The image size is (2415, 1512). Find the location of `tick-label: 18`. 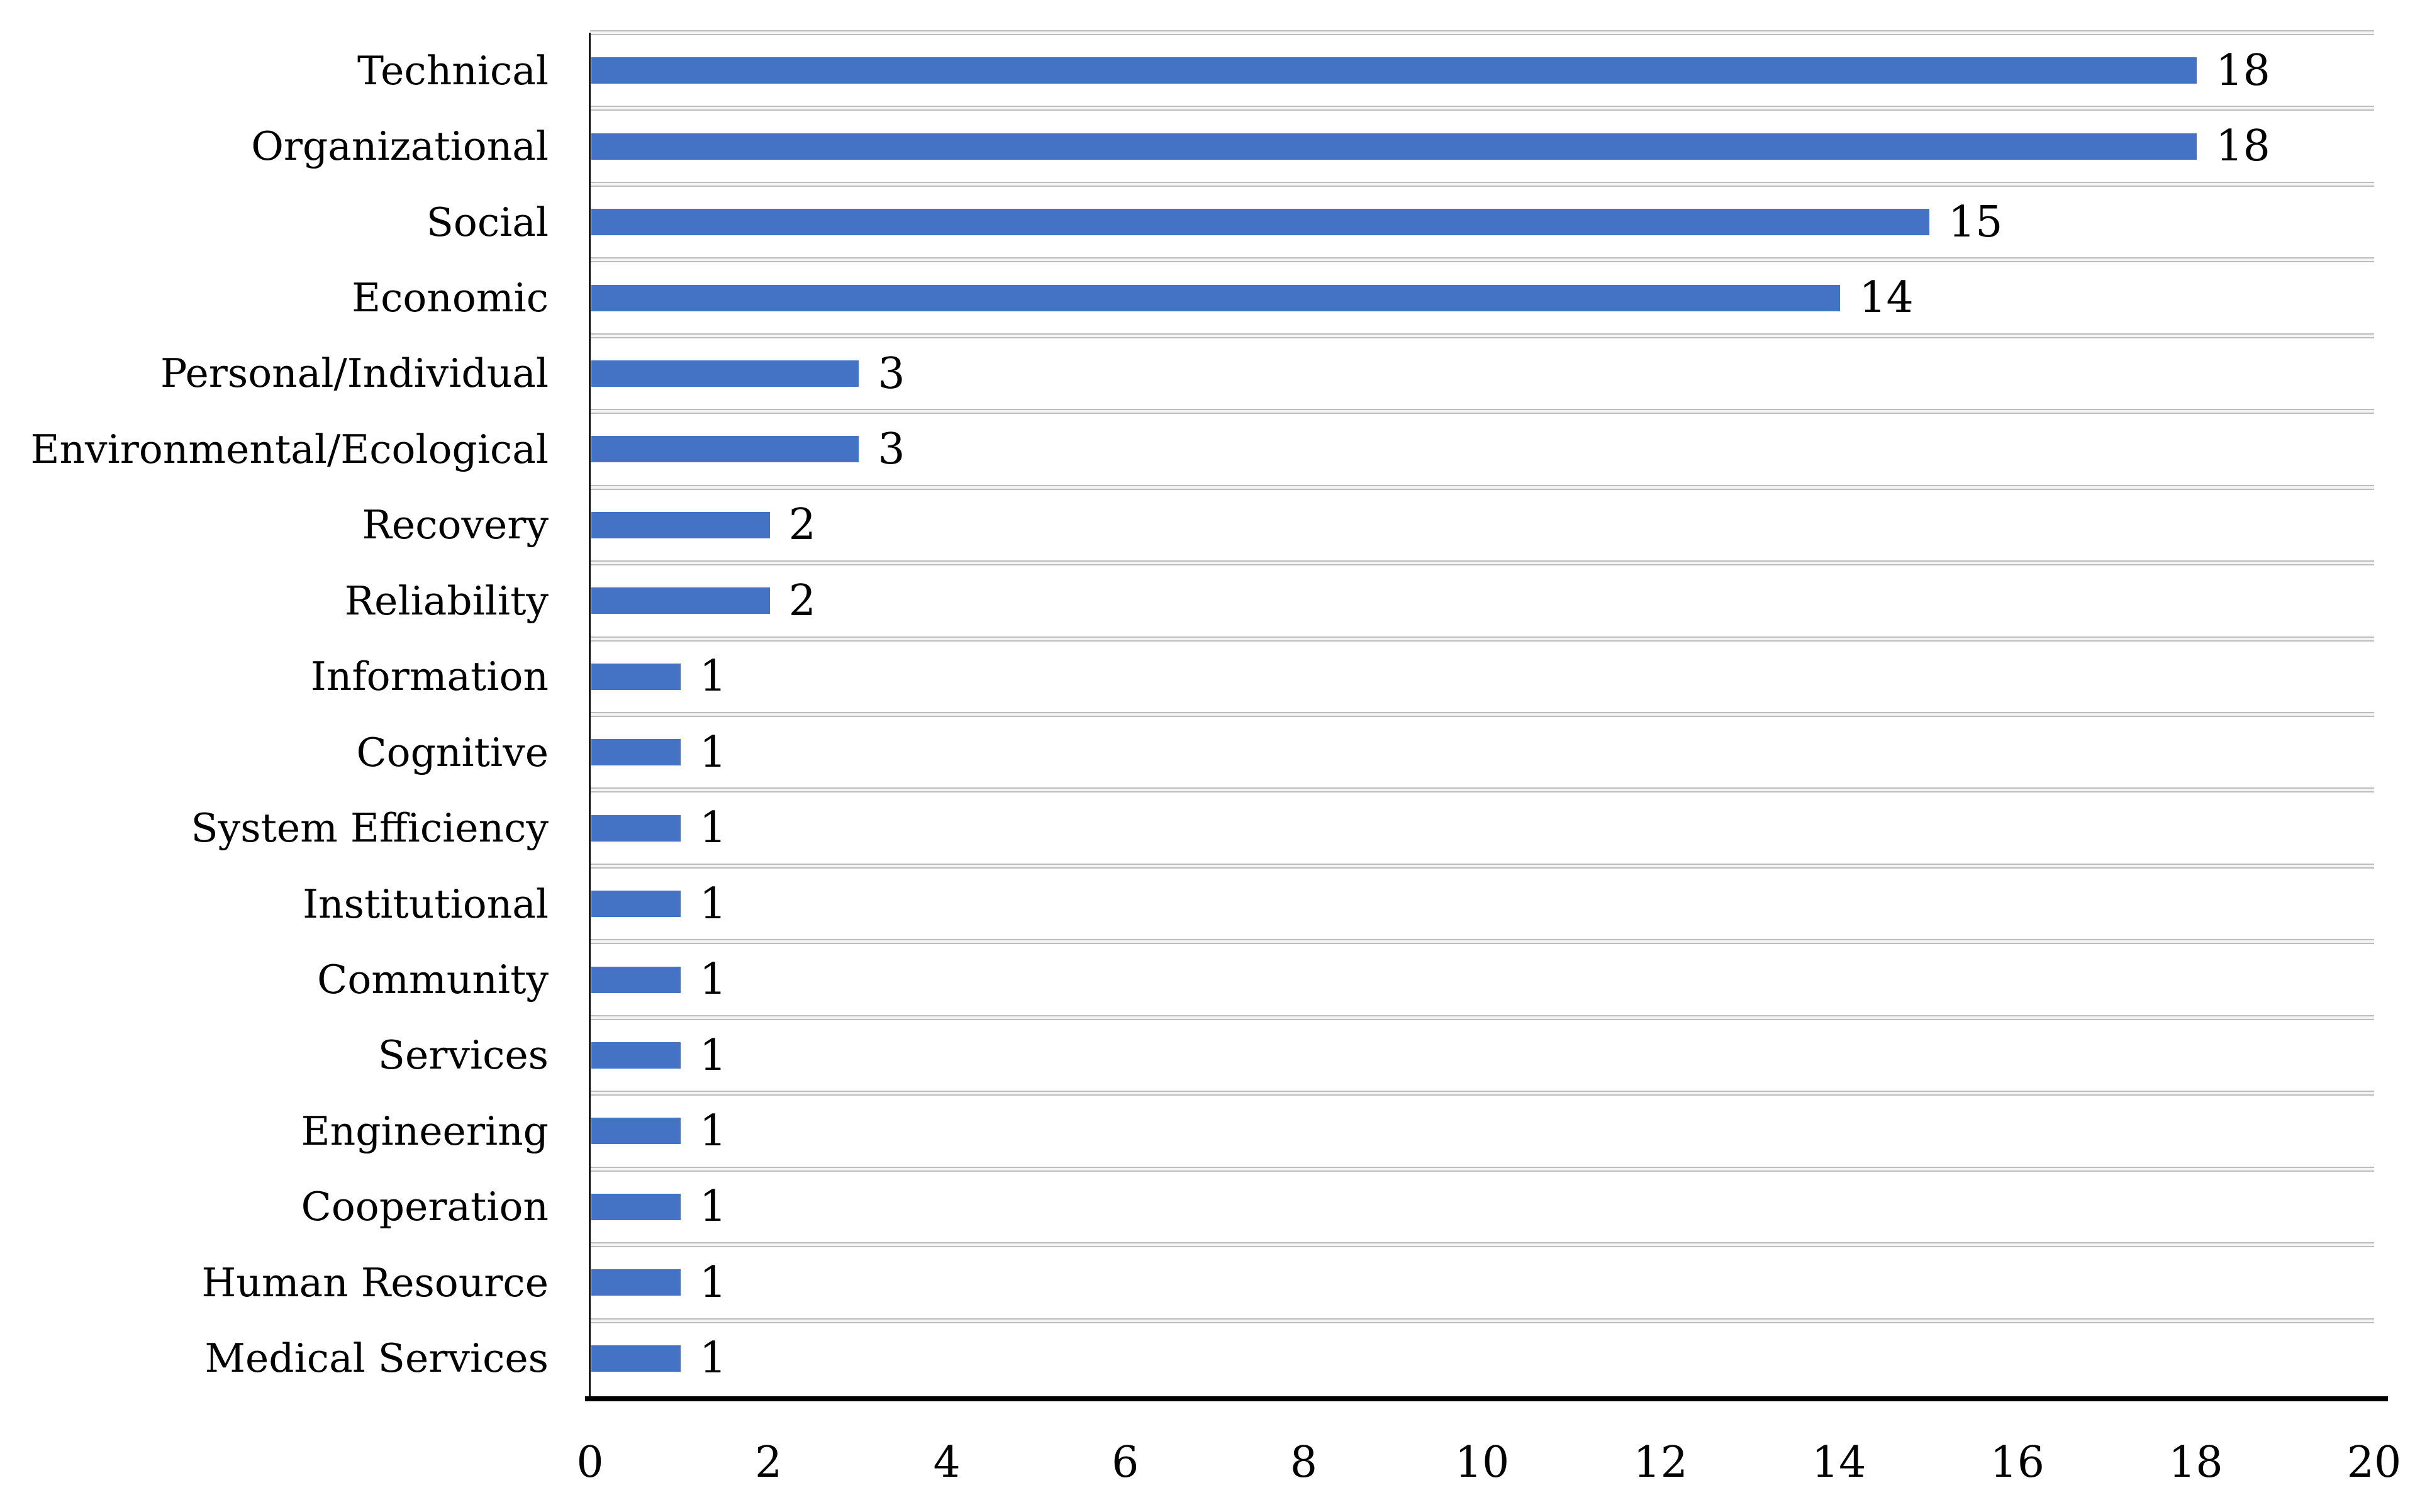

tick-label: 18 is located at coordinates (2195, 1463).